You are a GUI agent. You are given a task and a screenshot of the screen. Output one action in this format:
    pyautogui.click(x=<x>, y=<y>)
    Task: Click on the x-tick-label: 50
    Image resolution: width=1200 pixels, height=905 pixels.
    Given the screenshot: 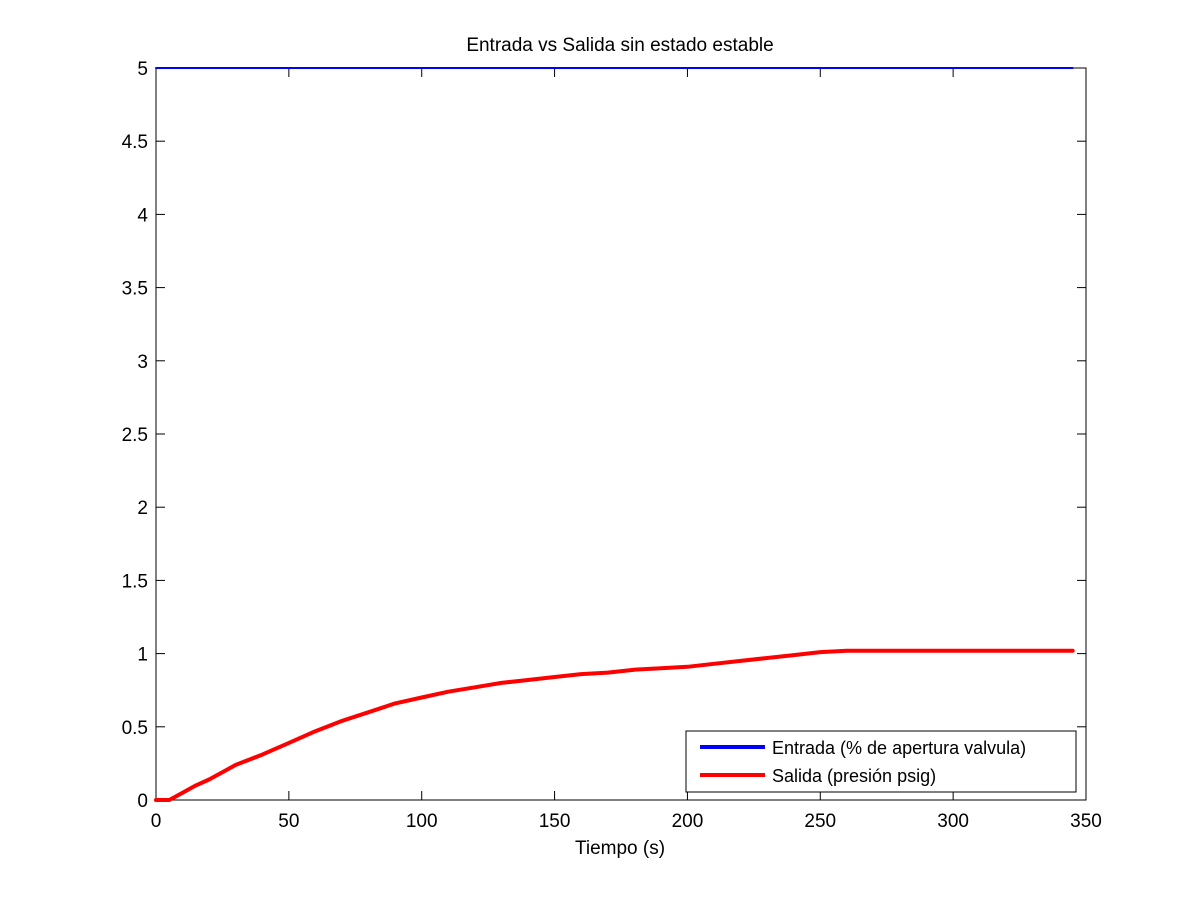 What is the action you would take?
    pyautogui.click(x=288, y=821)
    